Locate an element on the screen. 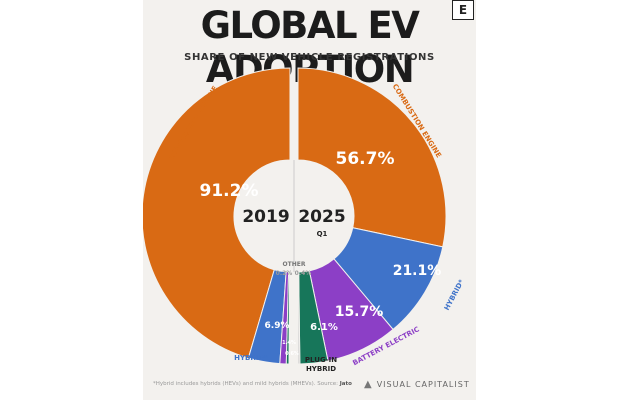  logo-badge: E is located at coordinates (463, 10).